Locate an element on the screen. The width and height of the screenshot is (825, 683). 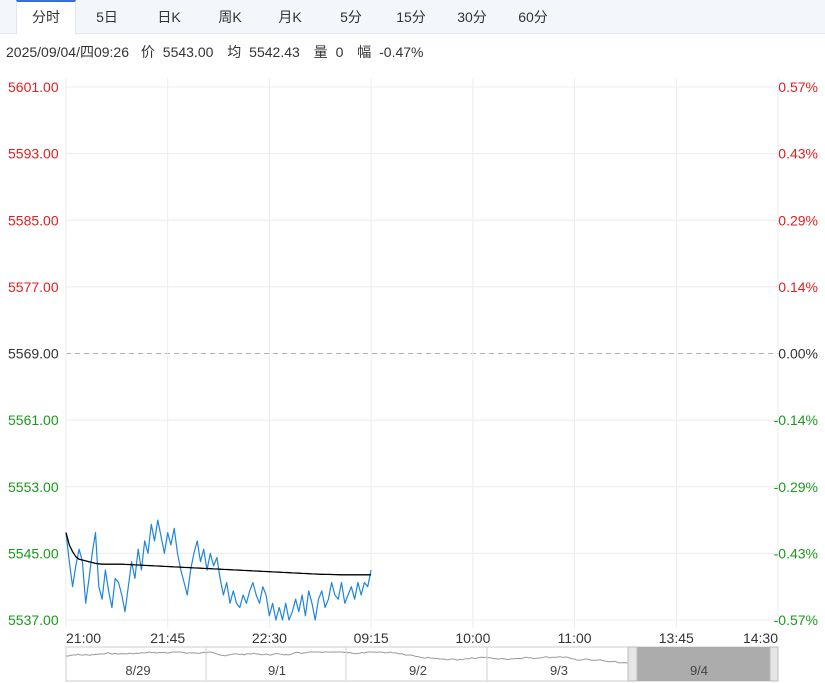
tab-weekly-k: 周K is located at coordinates (230, 17).